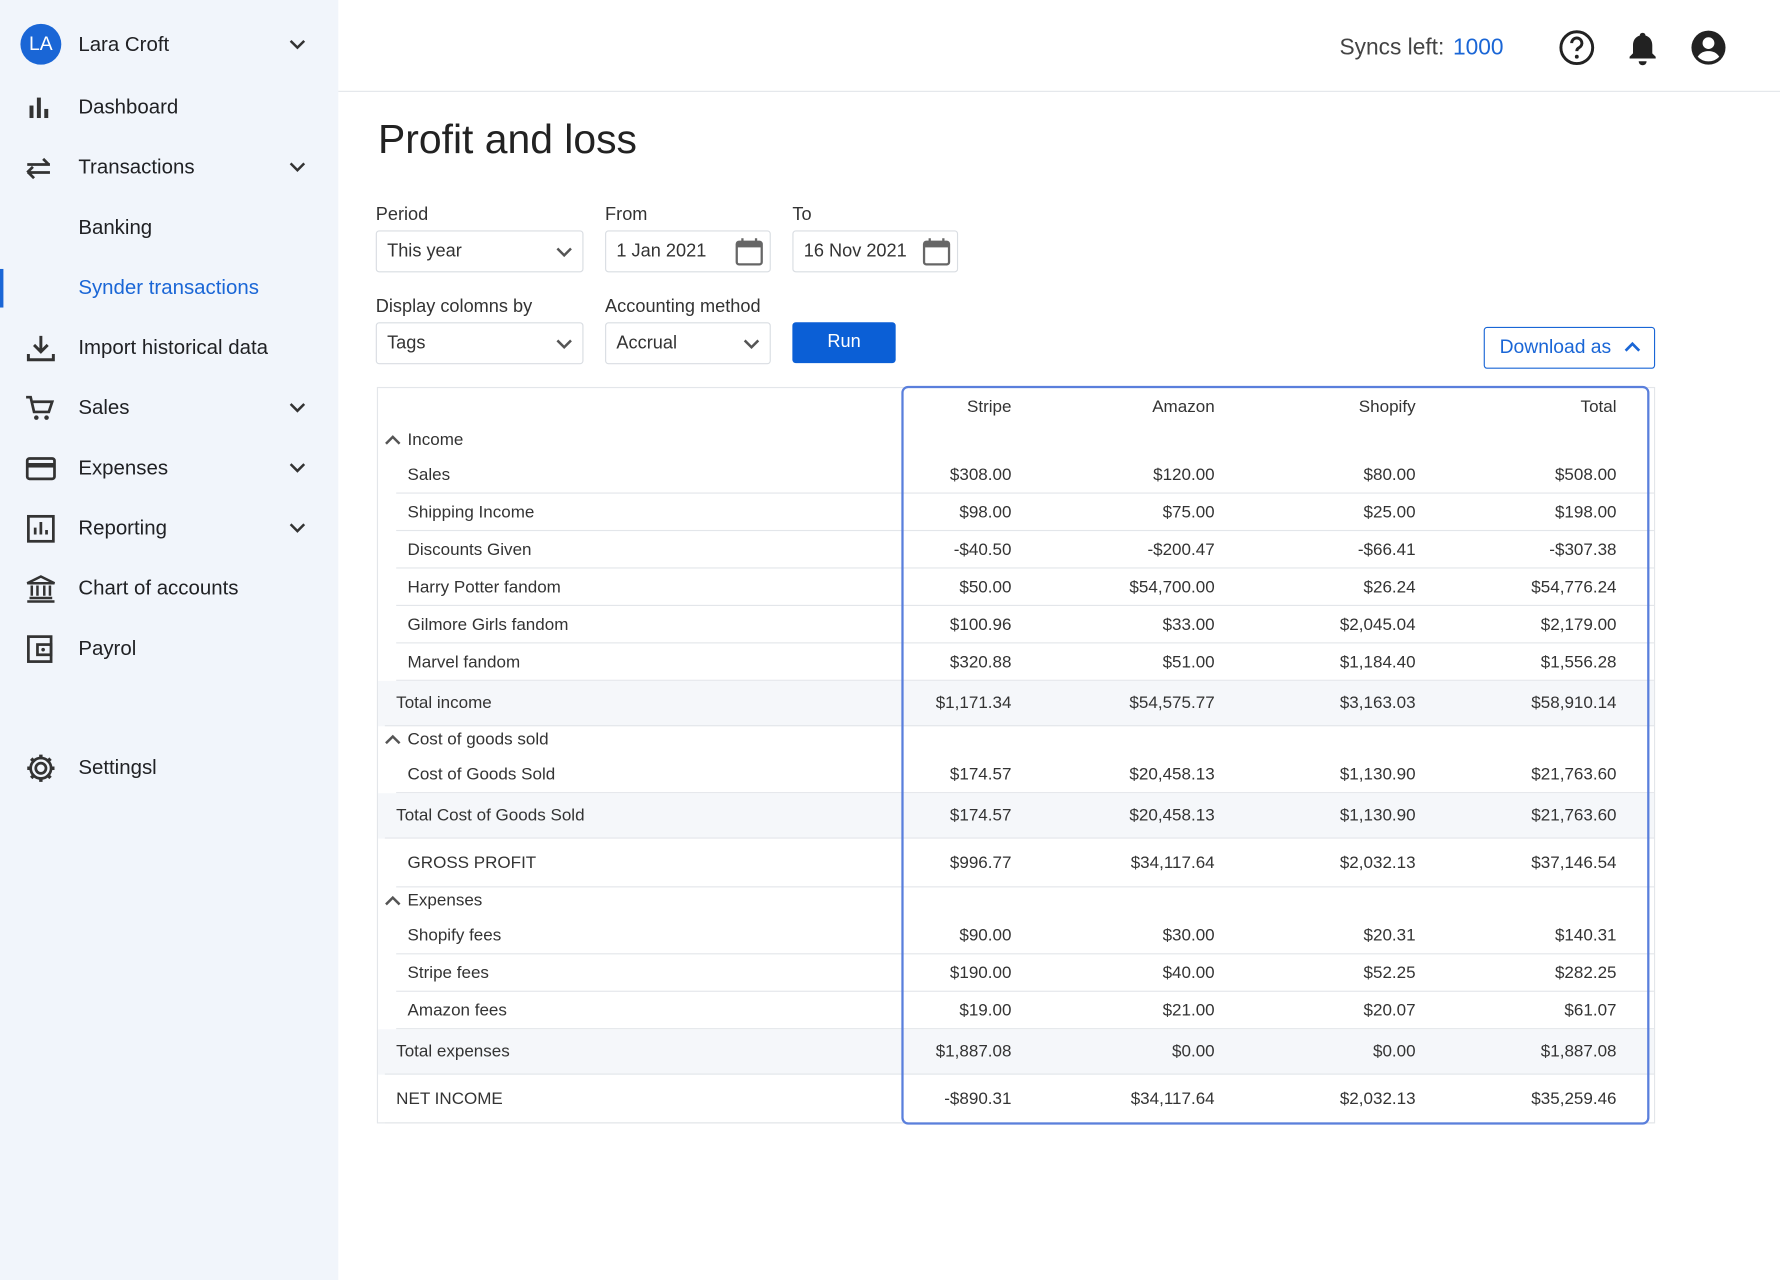  I want to click on date-input: 1 Jan 2021, so click(688, 251).